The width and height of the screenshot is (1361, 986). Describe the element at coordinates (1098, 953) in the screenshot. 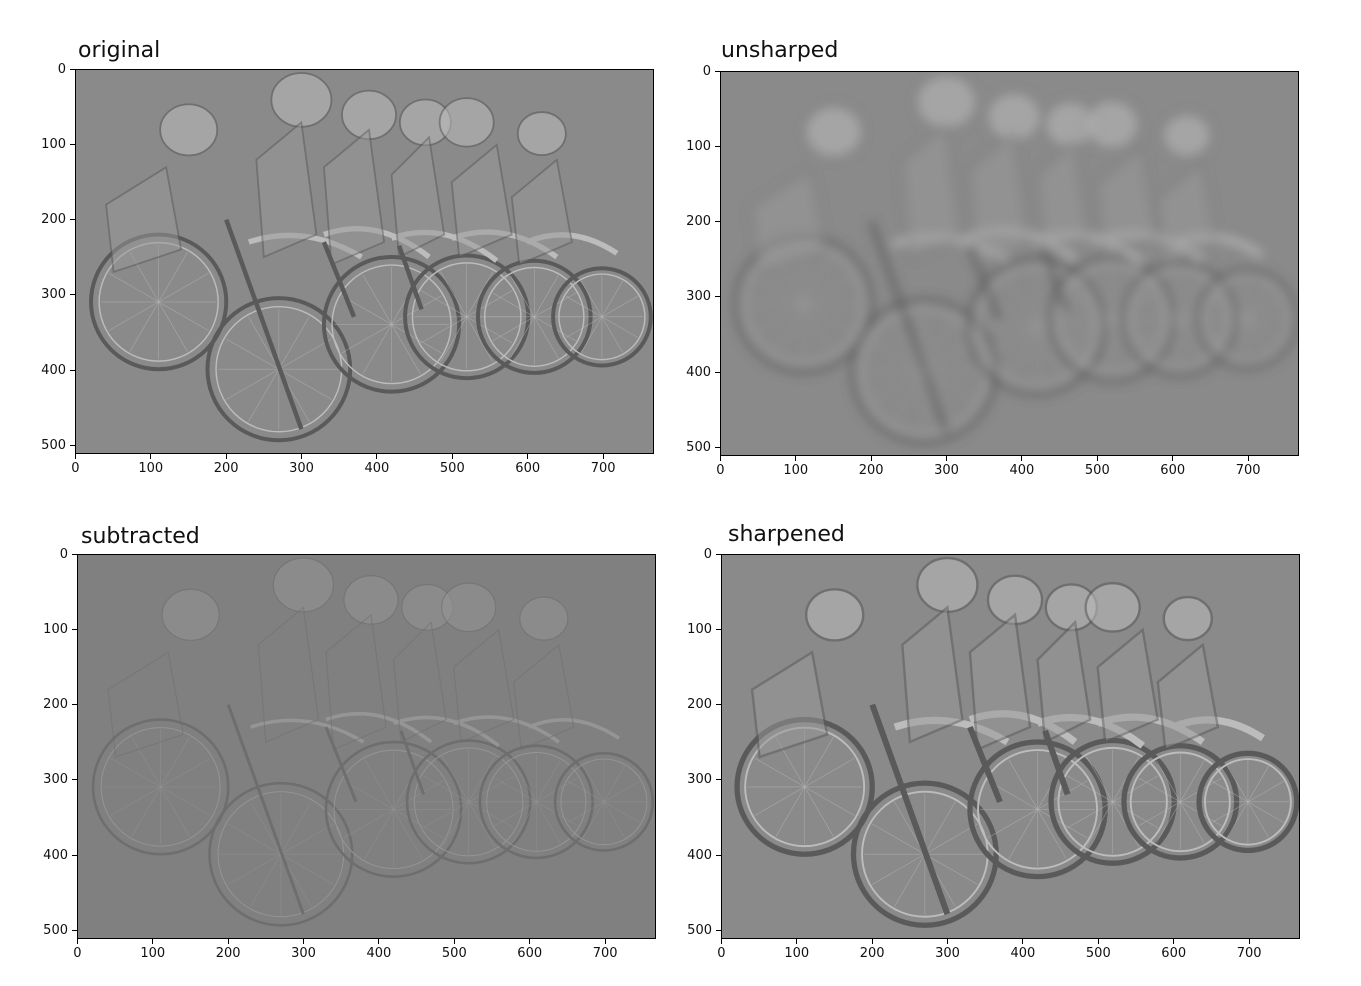

I see `x-tick-label: 500` at that location.